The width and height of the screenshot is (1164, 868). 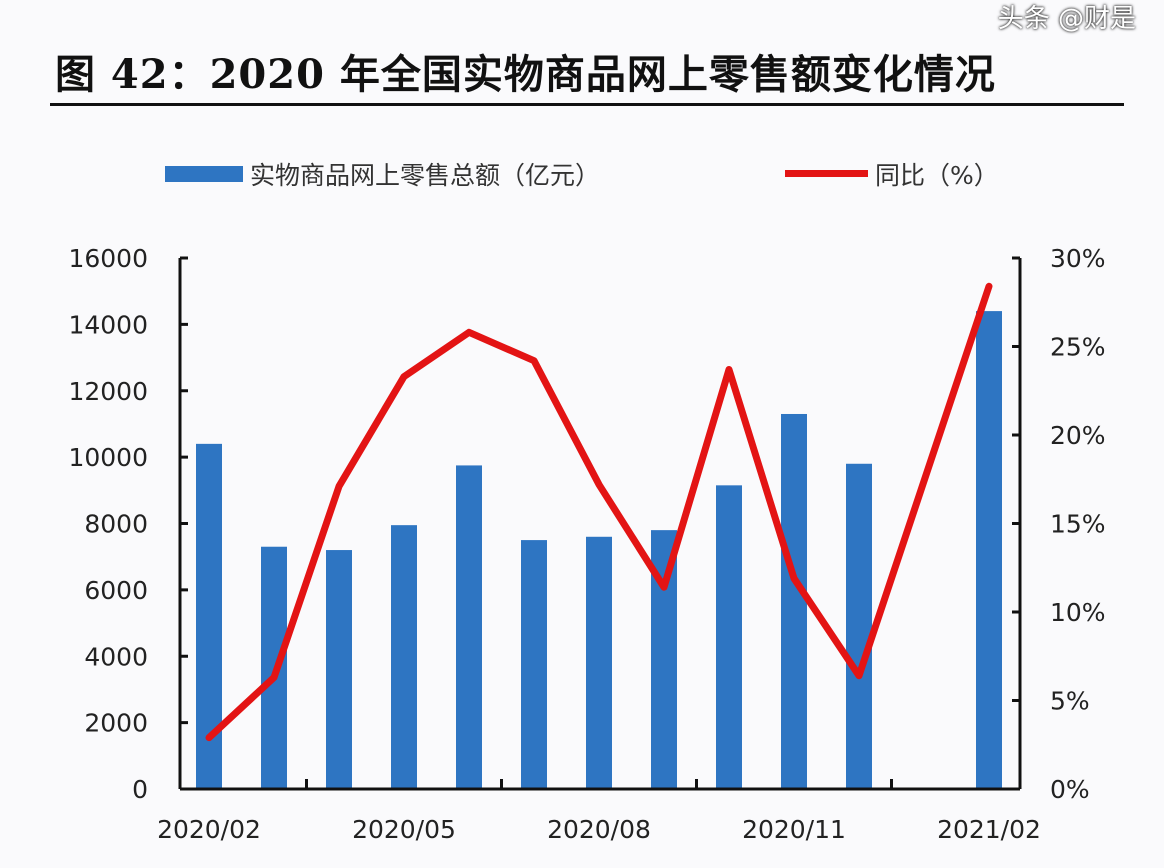 I want to click on left-tick-label: 6000, so click(x=116, y=590).